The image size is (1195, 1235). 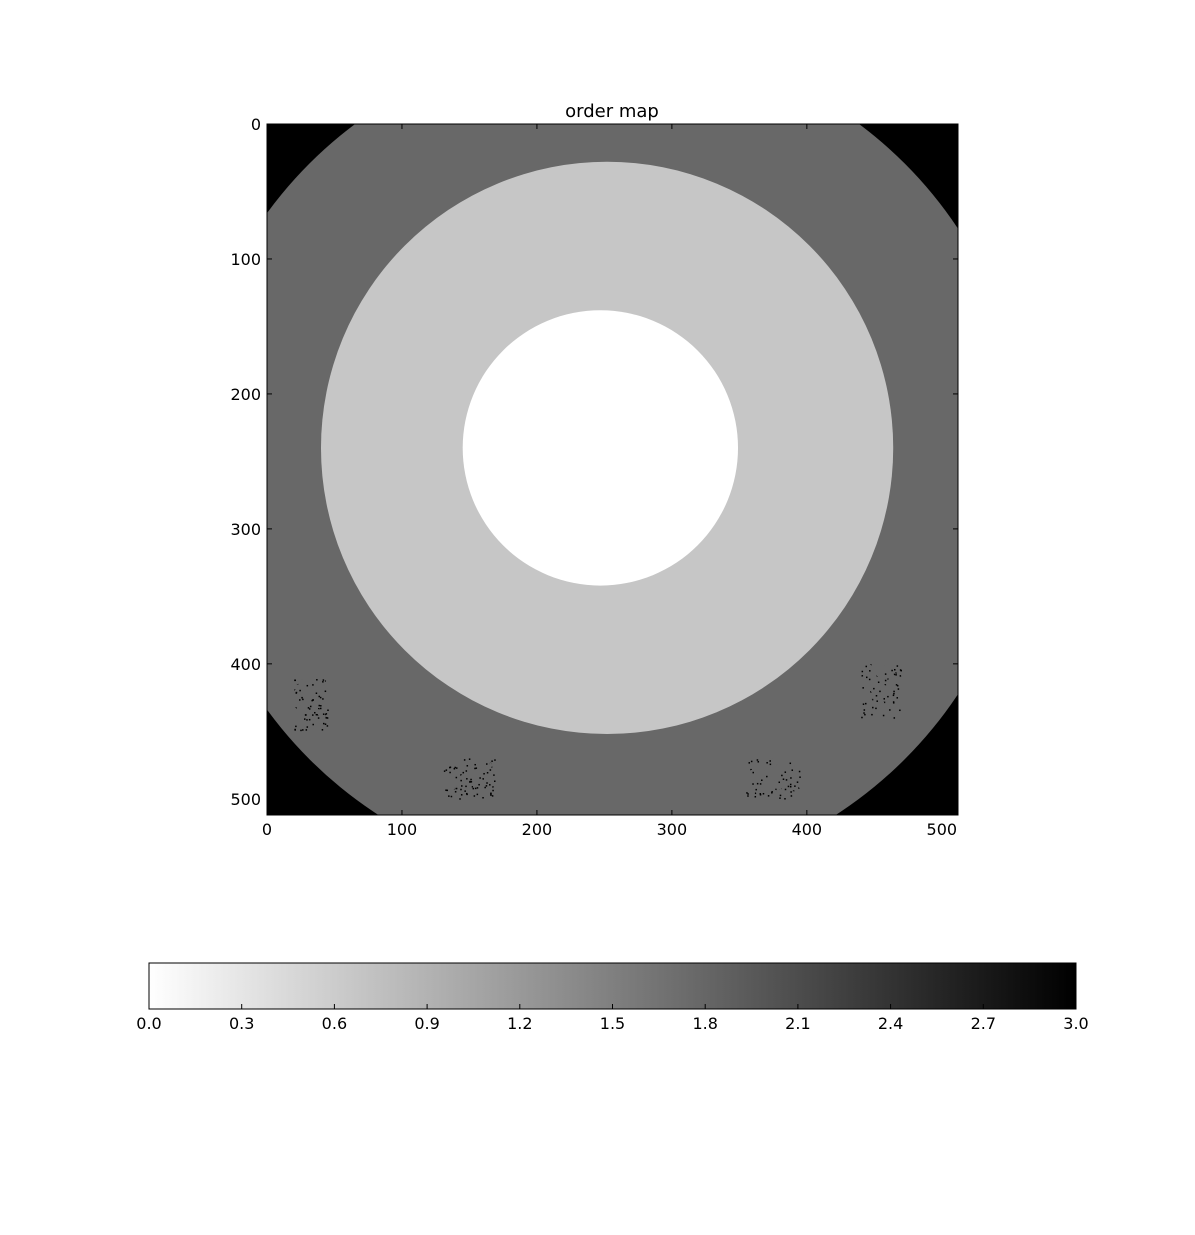 What do you see at coordinates (426, 1023) in the screenshot?
I see `colorbar-tick-label: 0.9` at bounding box center [426, 1023].